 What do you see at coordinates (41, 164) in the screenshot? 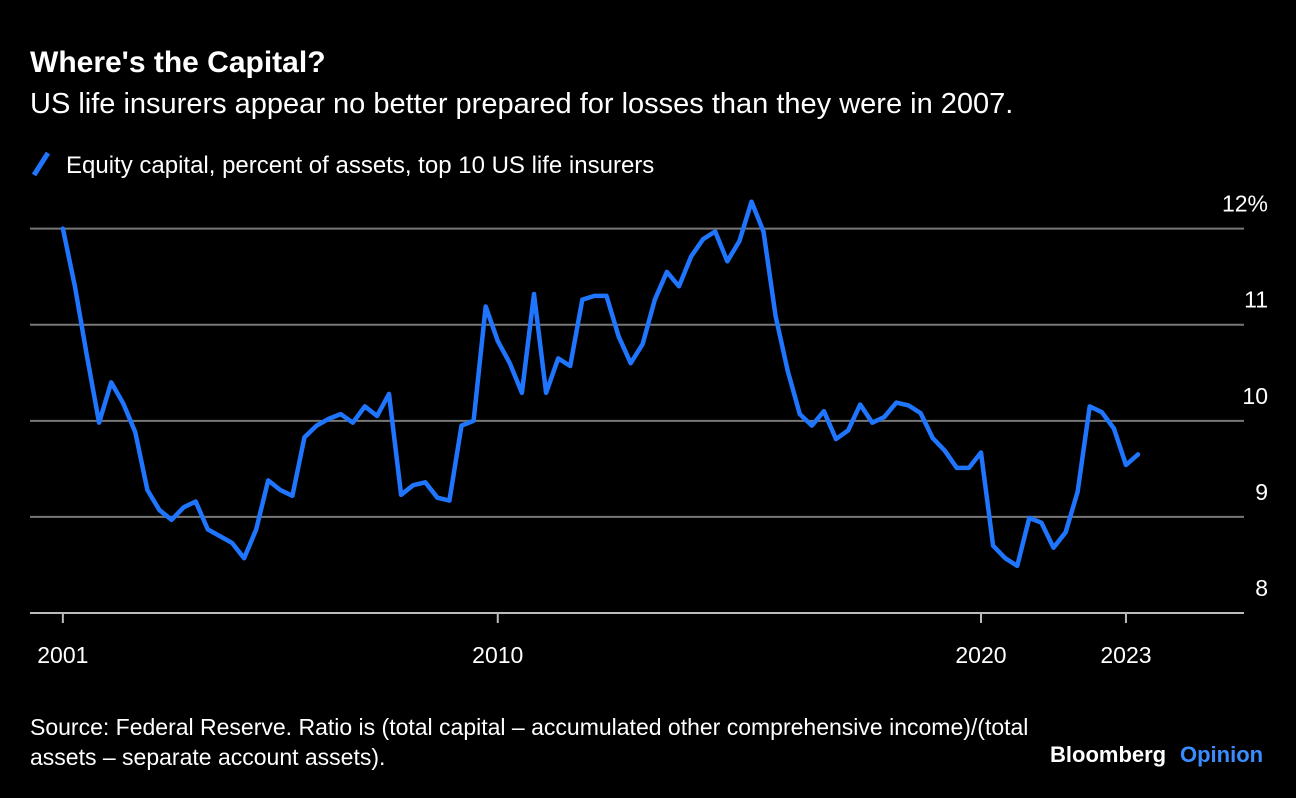
I see `legend-swatch` at bounding box center [41, 164].